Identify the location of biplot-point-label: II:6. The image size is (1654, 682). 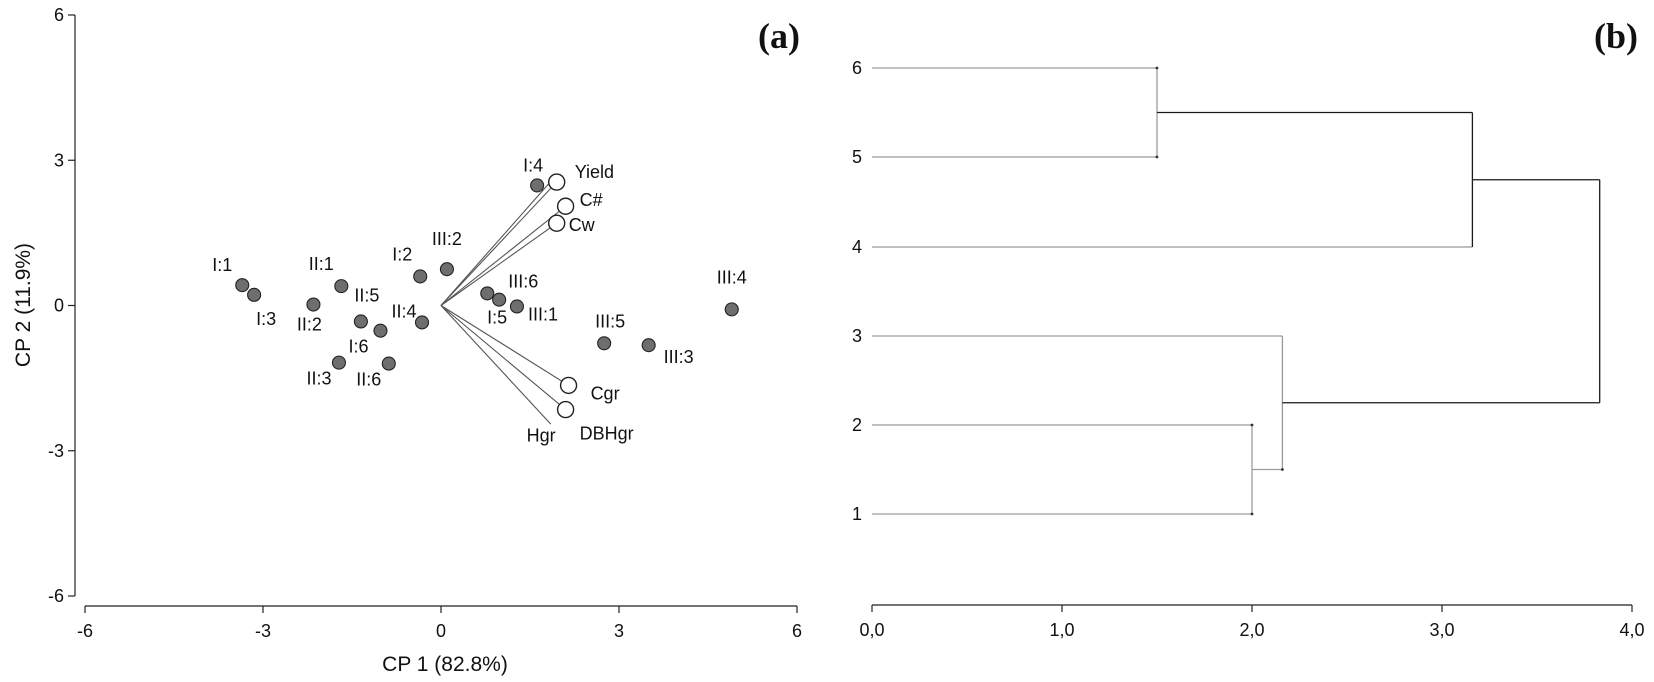
(368, 380).